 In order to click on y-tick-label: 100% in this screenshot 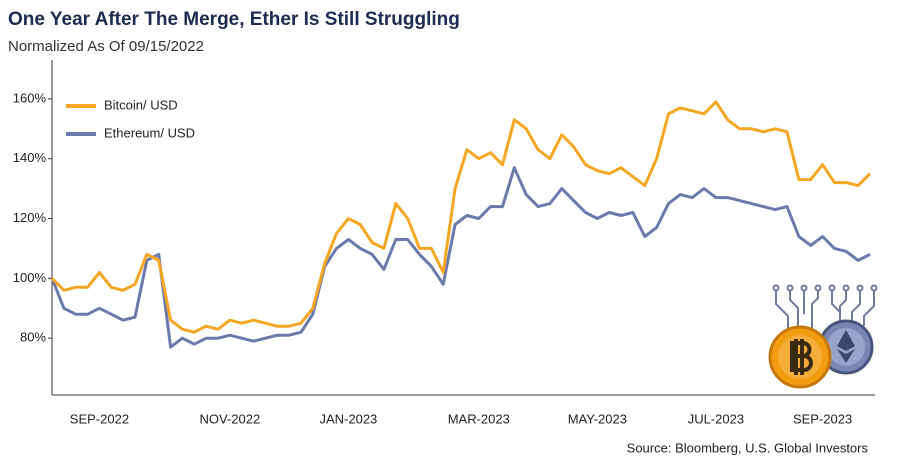, I will do `click(30, 277)`.